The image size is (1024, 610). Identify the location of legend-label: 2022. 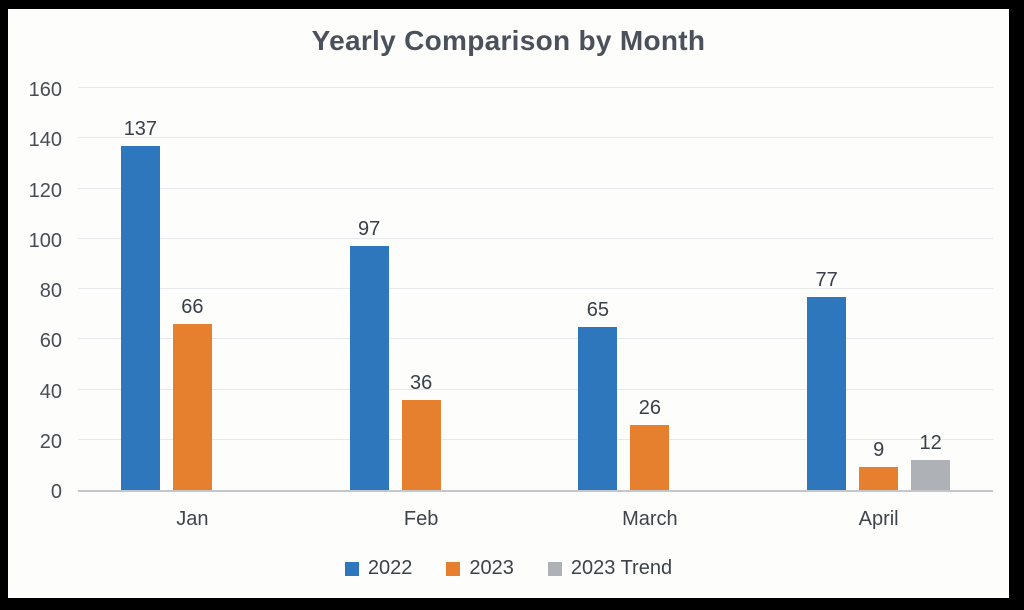
(390, 568).